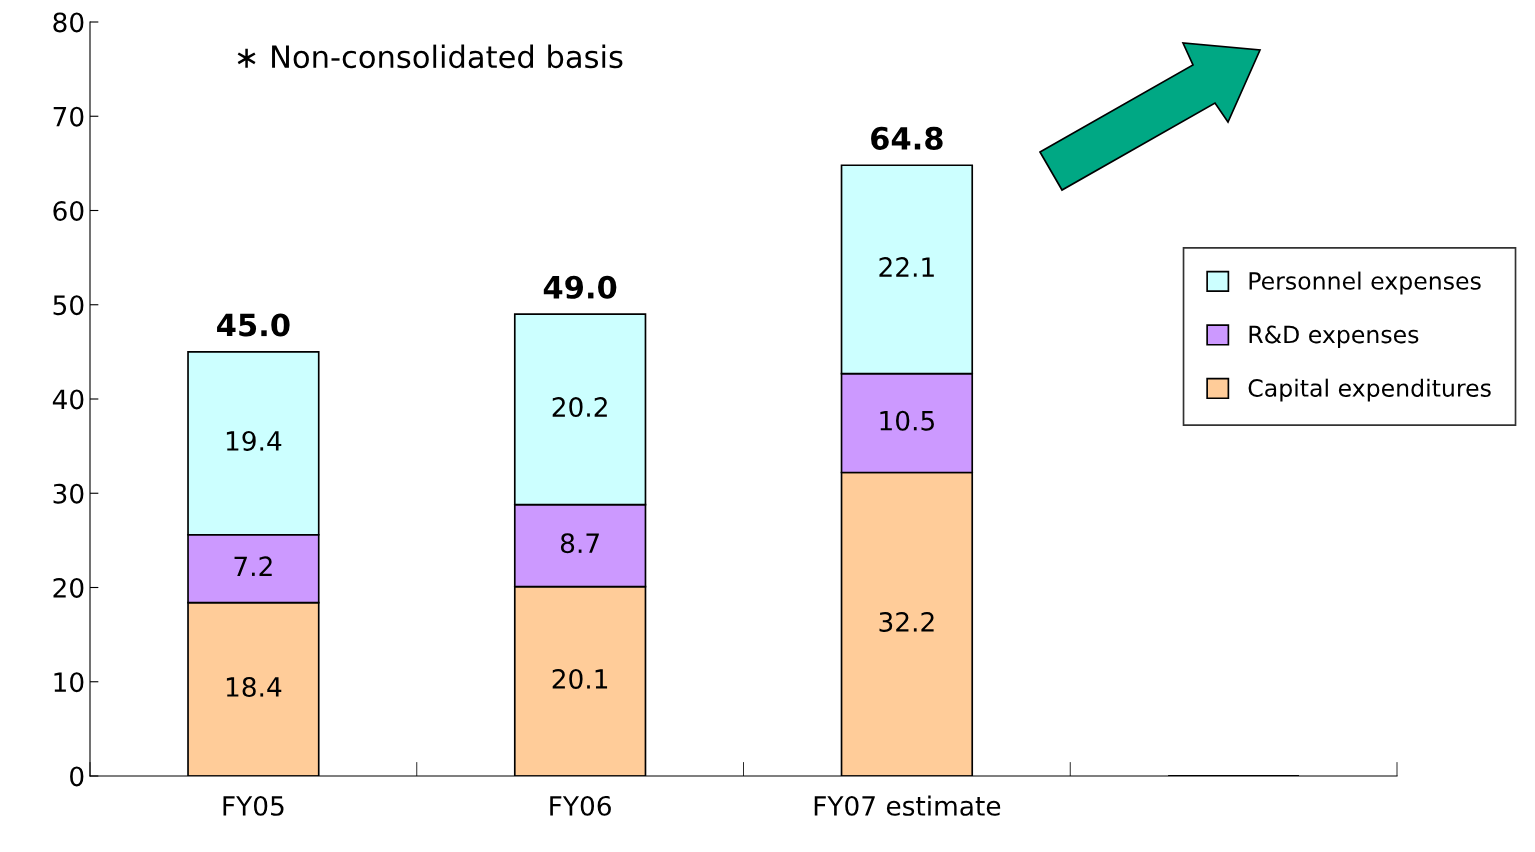  I want to click on data-label: 32.2, so click(906, 621).